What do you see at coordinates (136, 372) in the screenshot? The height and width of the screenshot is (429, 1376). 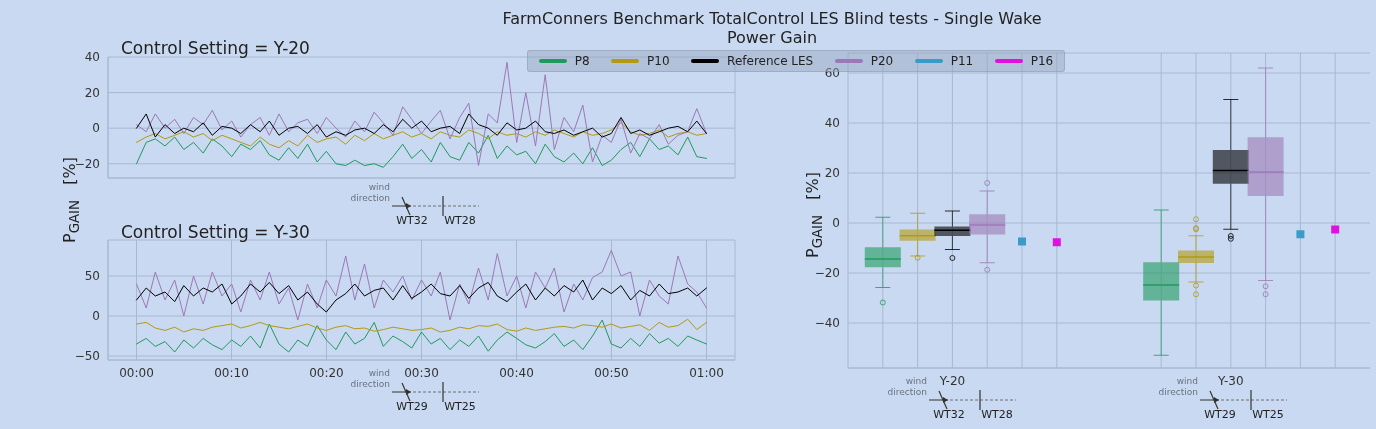 I see `x-tick-label: 00:00` at bounding box center [136, 372].